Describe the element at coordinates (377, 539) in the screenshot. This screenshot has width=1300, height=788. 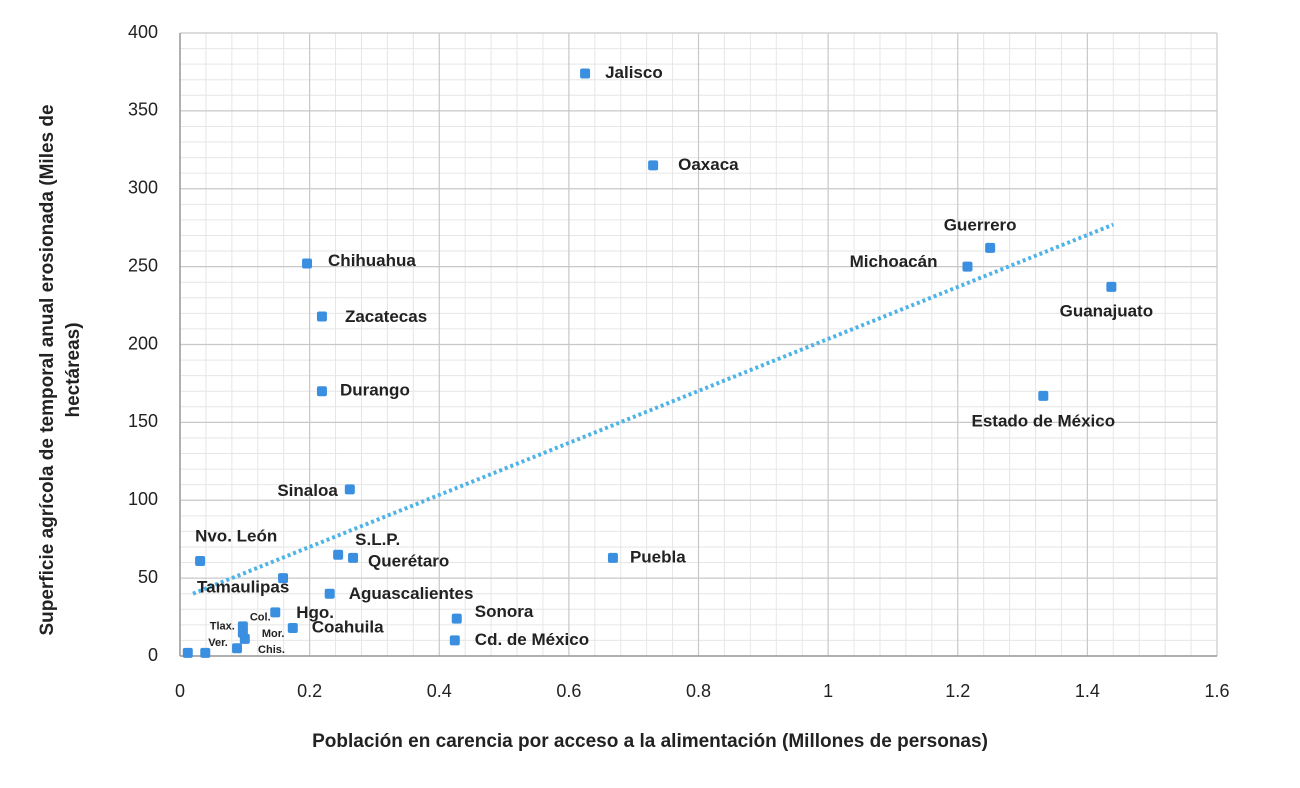
I see `point-label: S.L.P.` at that location.